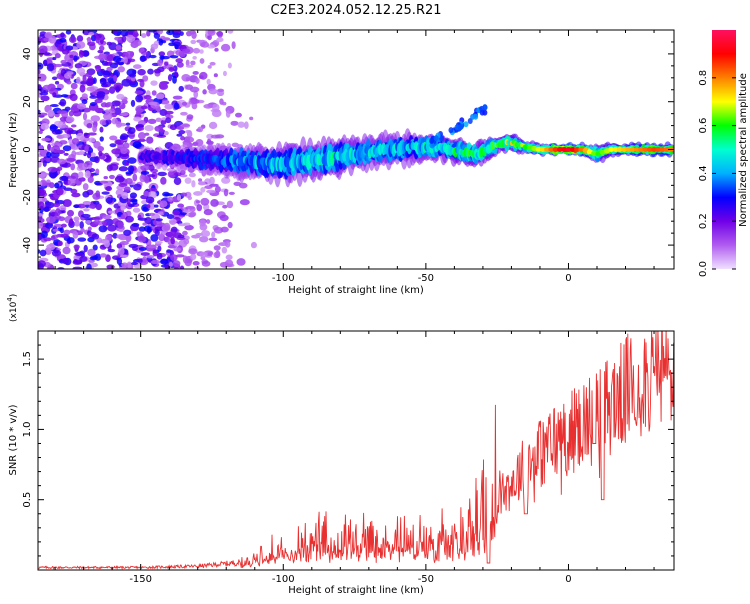  I want to click on branch-blob, so click(436, 138).